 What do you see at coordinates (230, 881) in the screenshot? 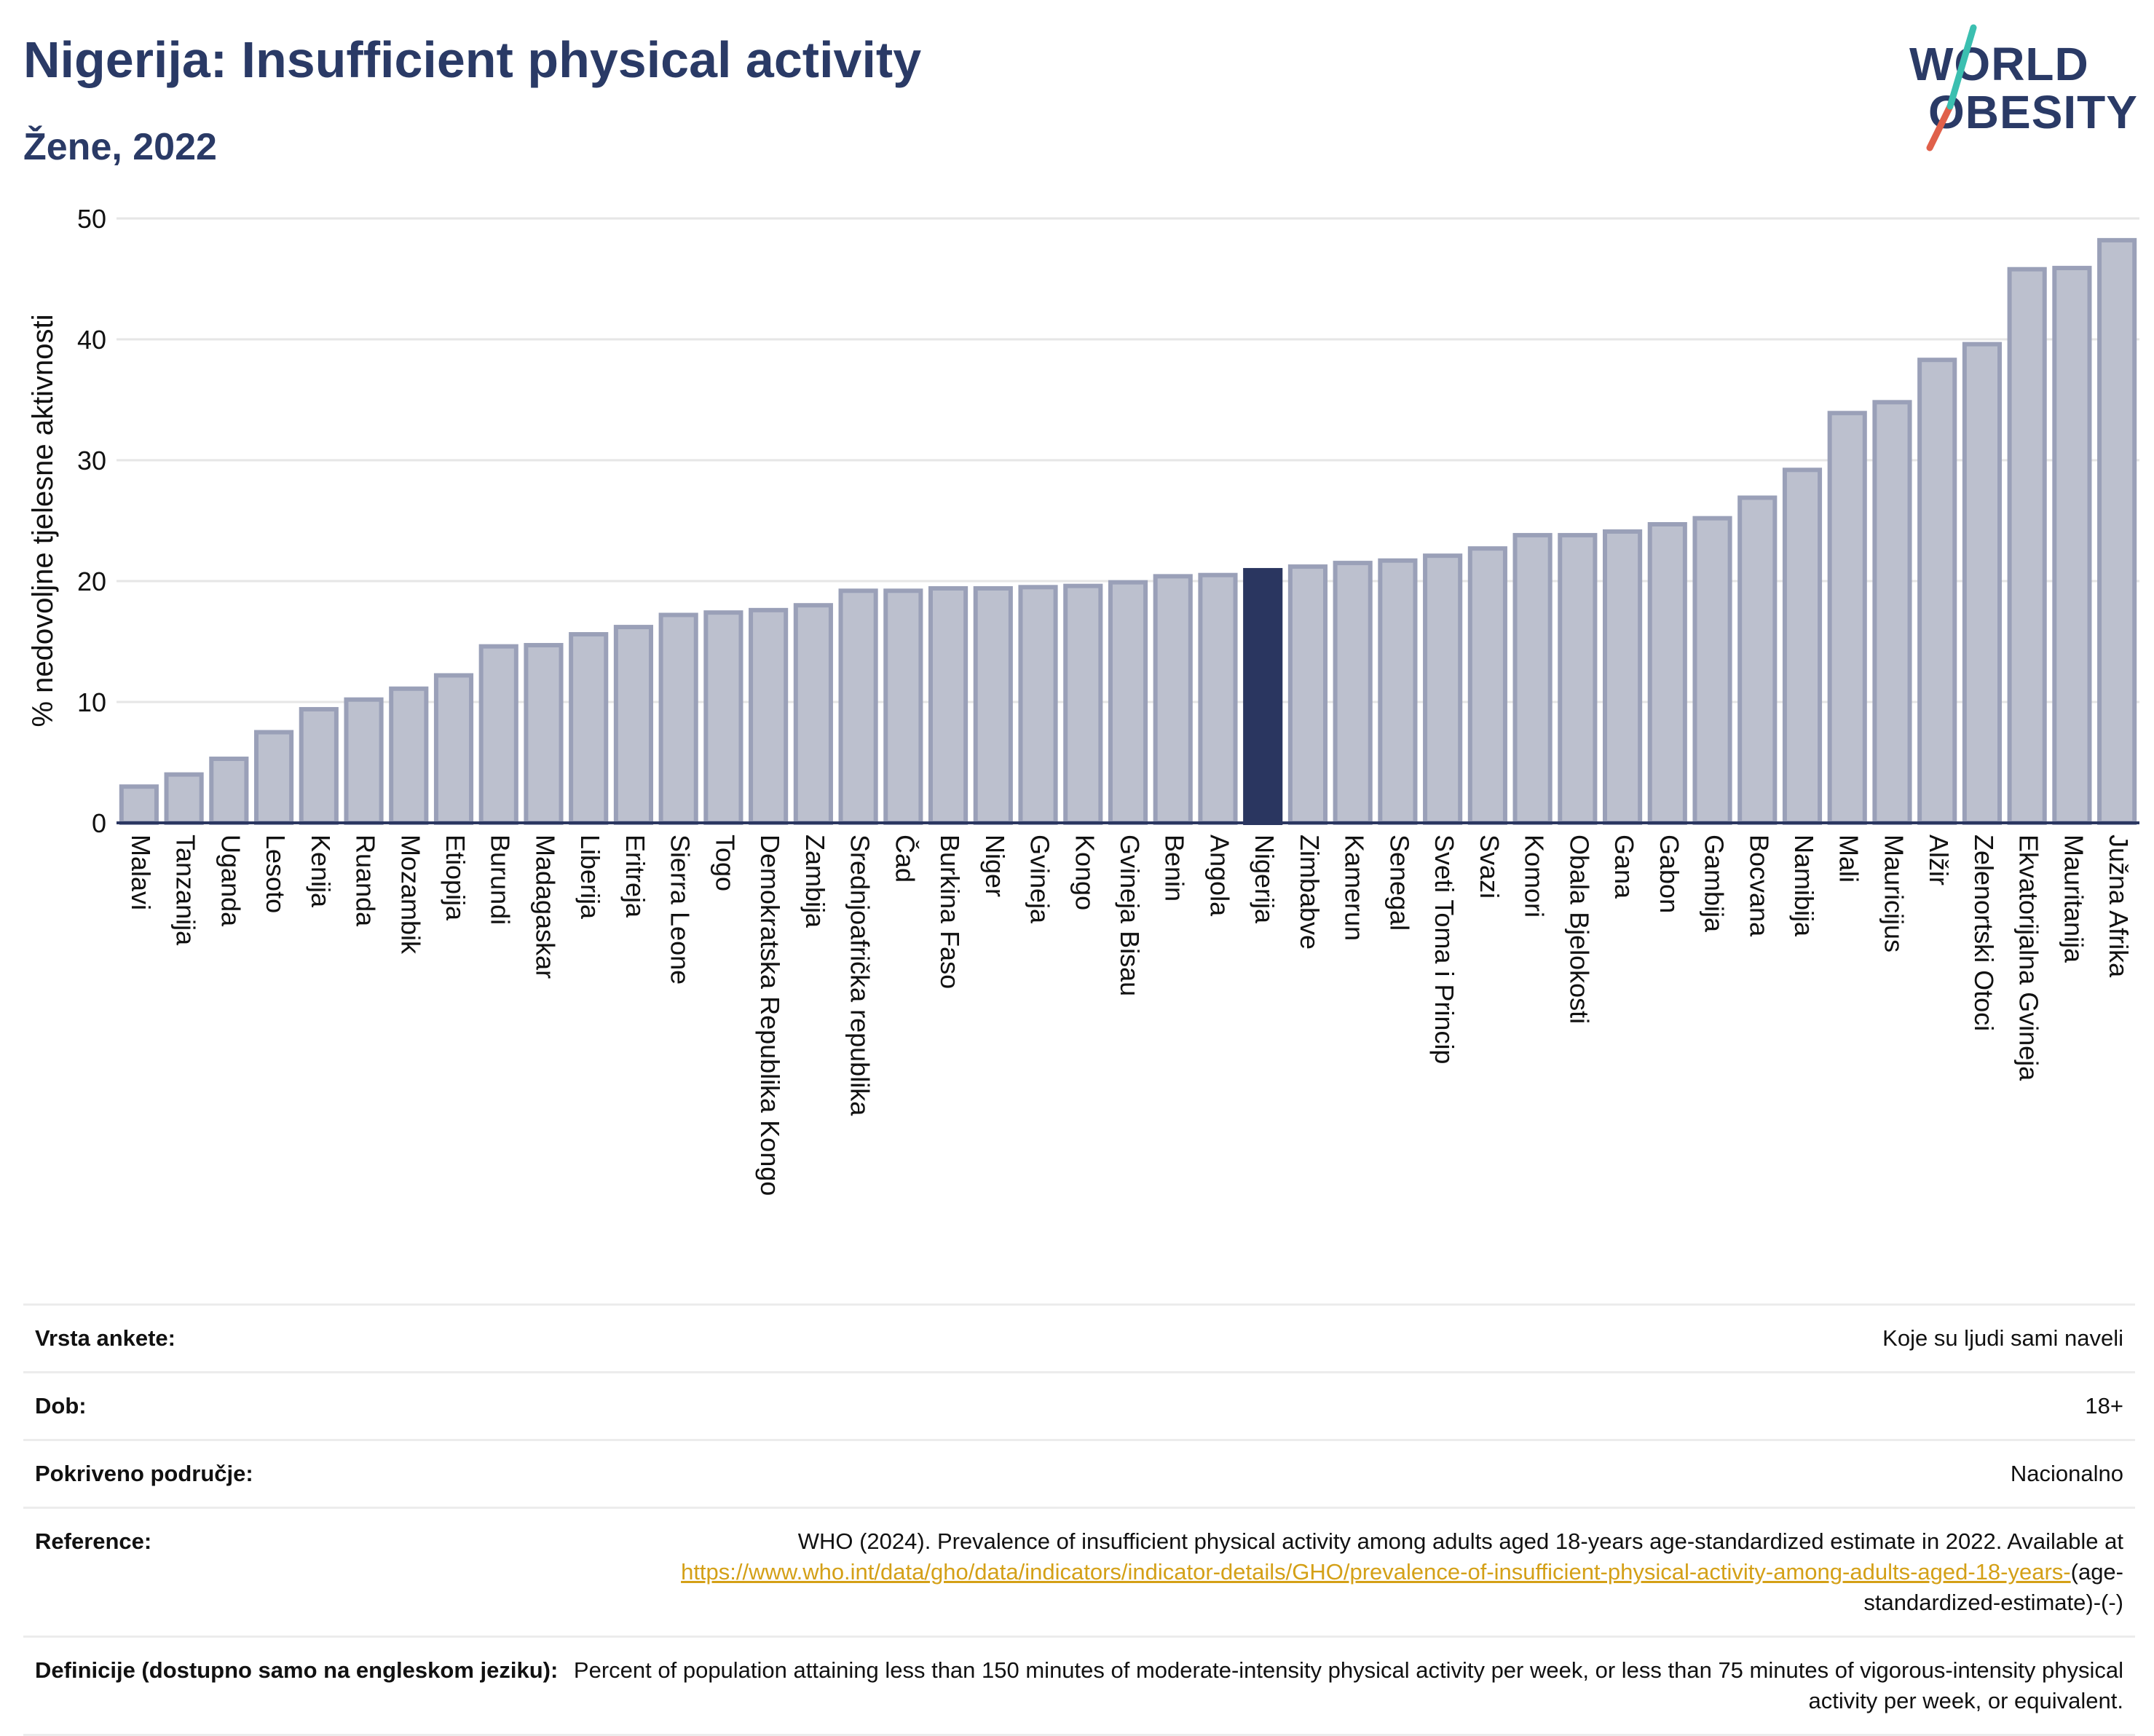
I see `x-tick-label: Uganda` at bounding box center [230, 881].